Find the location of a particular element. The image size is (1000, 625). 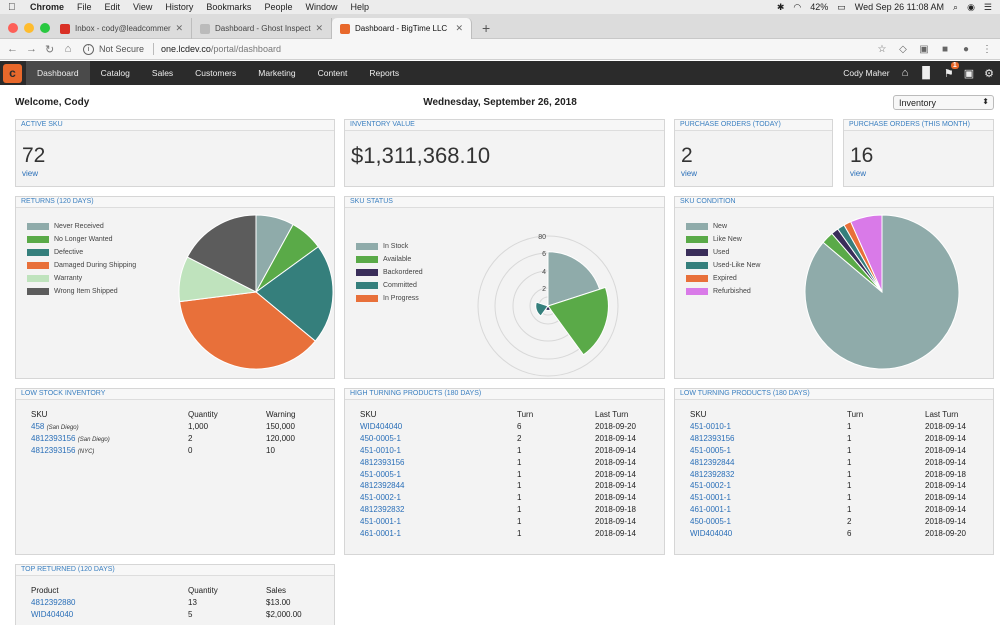

wifi-icon: ◠ is located at coordinates (797, 6).